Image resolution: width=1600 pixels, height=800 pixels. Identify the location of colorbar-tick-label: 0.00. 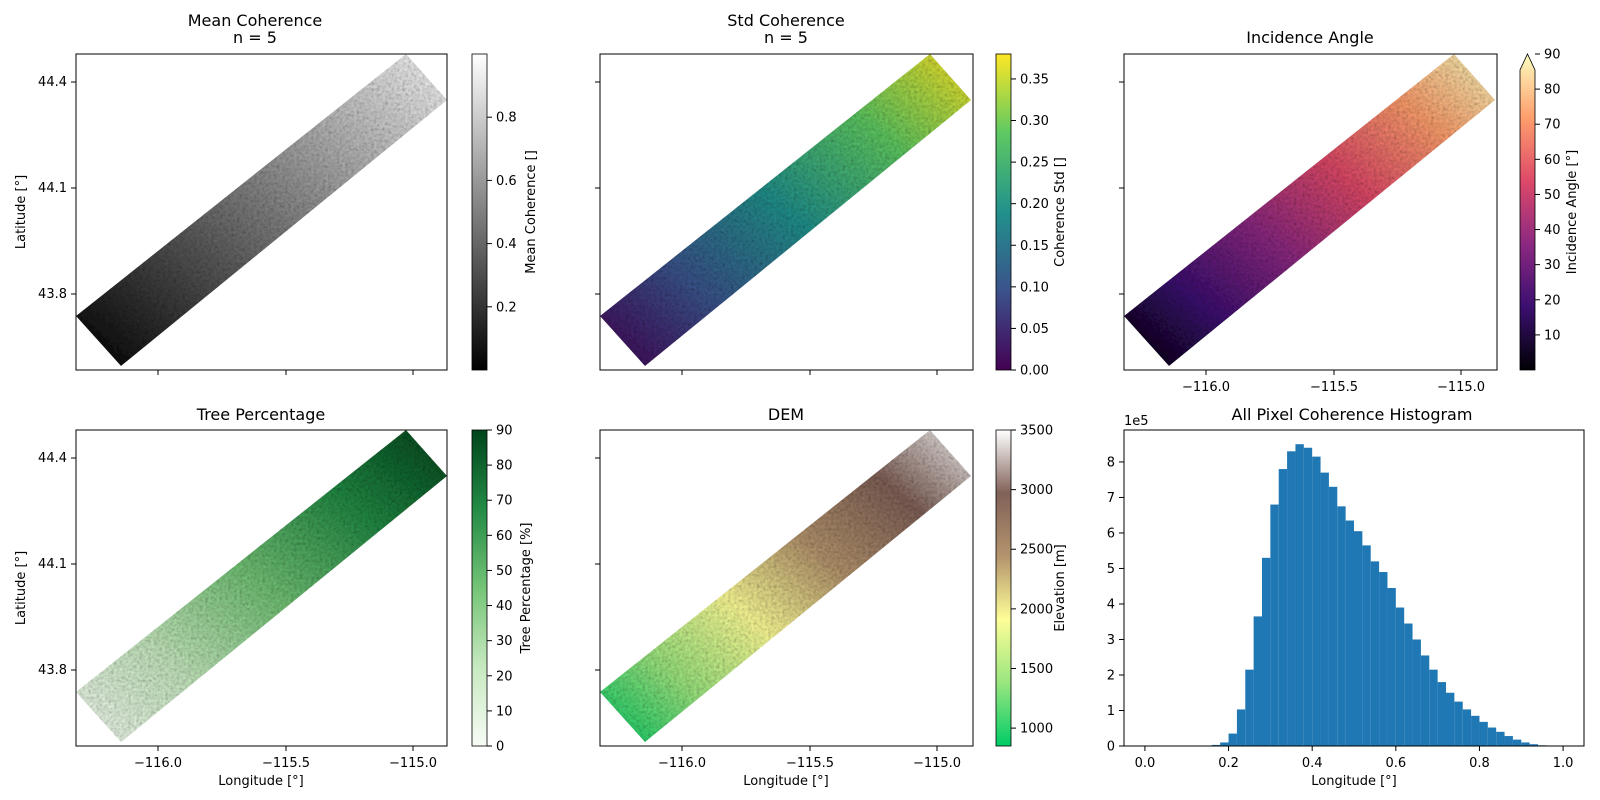
(1034, 371).